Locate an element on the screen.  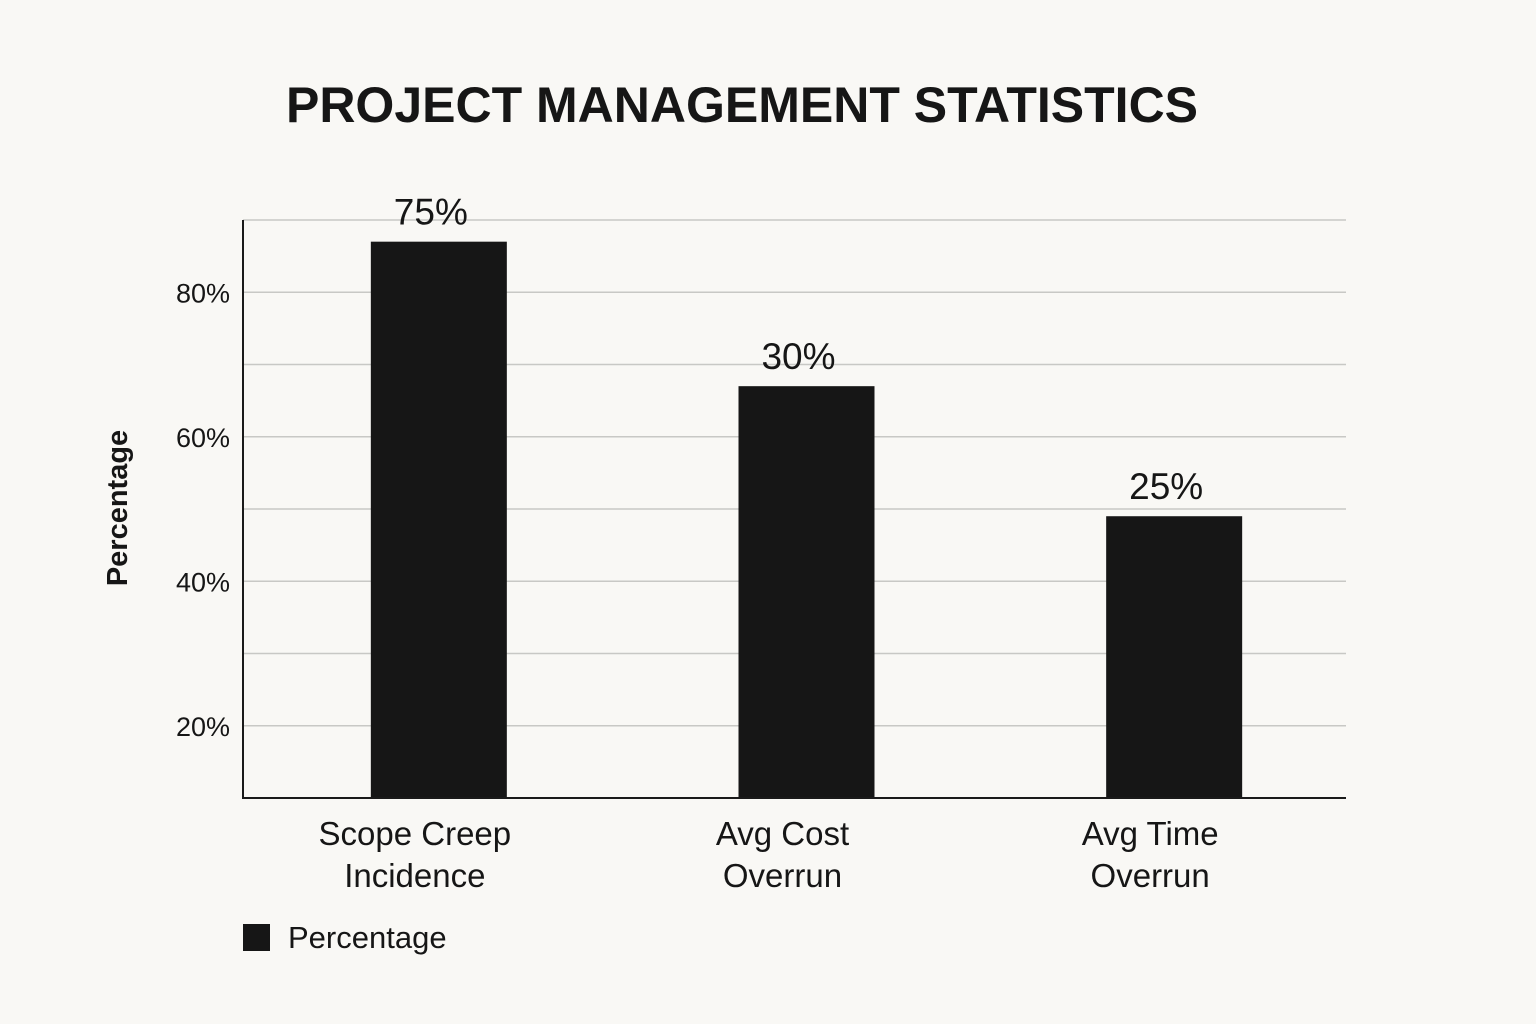
data-label: 75% is located at coordinates (431, 212).